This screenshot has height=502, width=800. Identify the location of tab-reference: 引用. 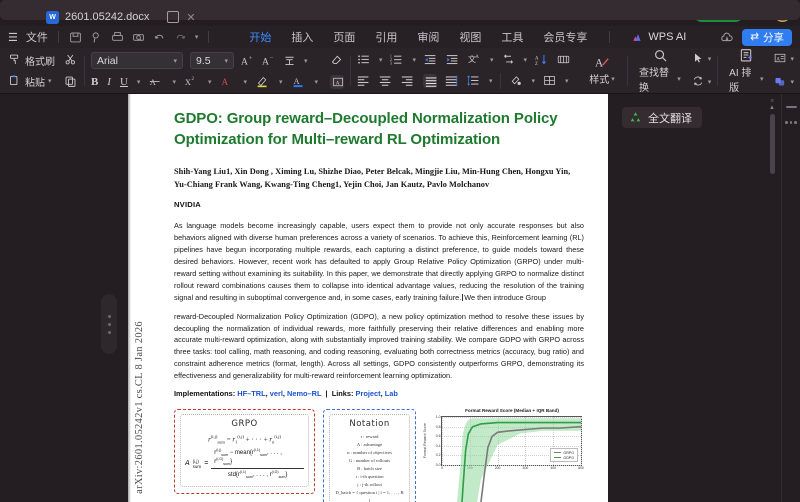
(386, 37).